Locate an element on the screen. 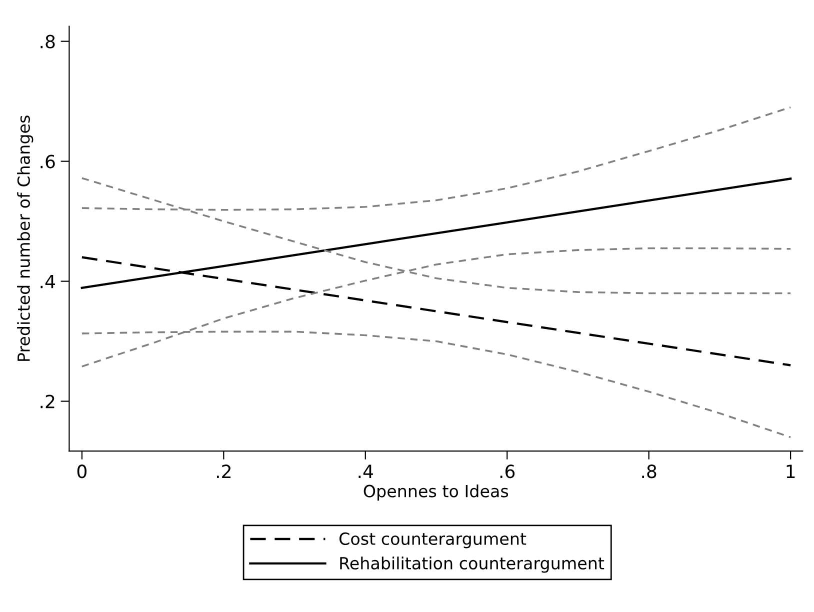  y-tick-label: .6 is located at coordinates (47, 161).